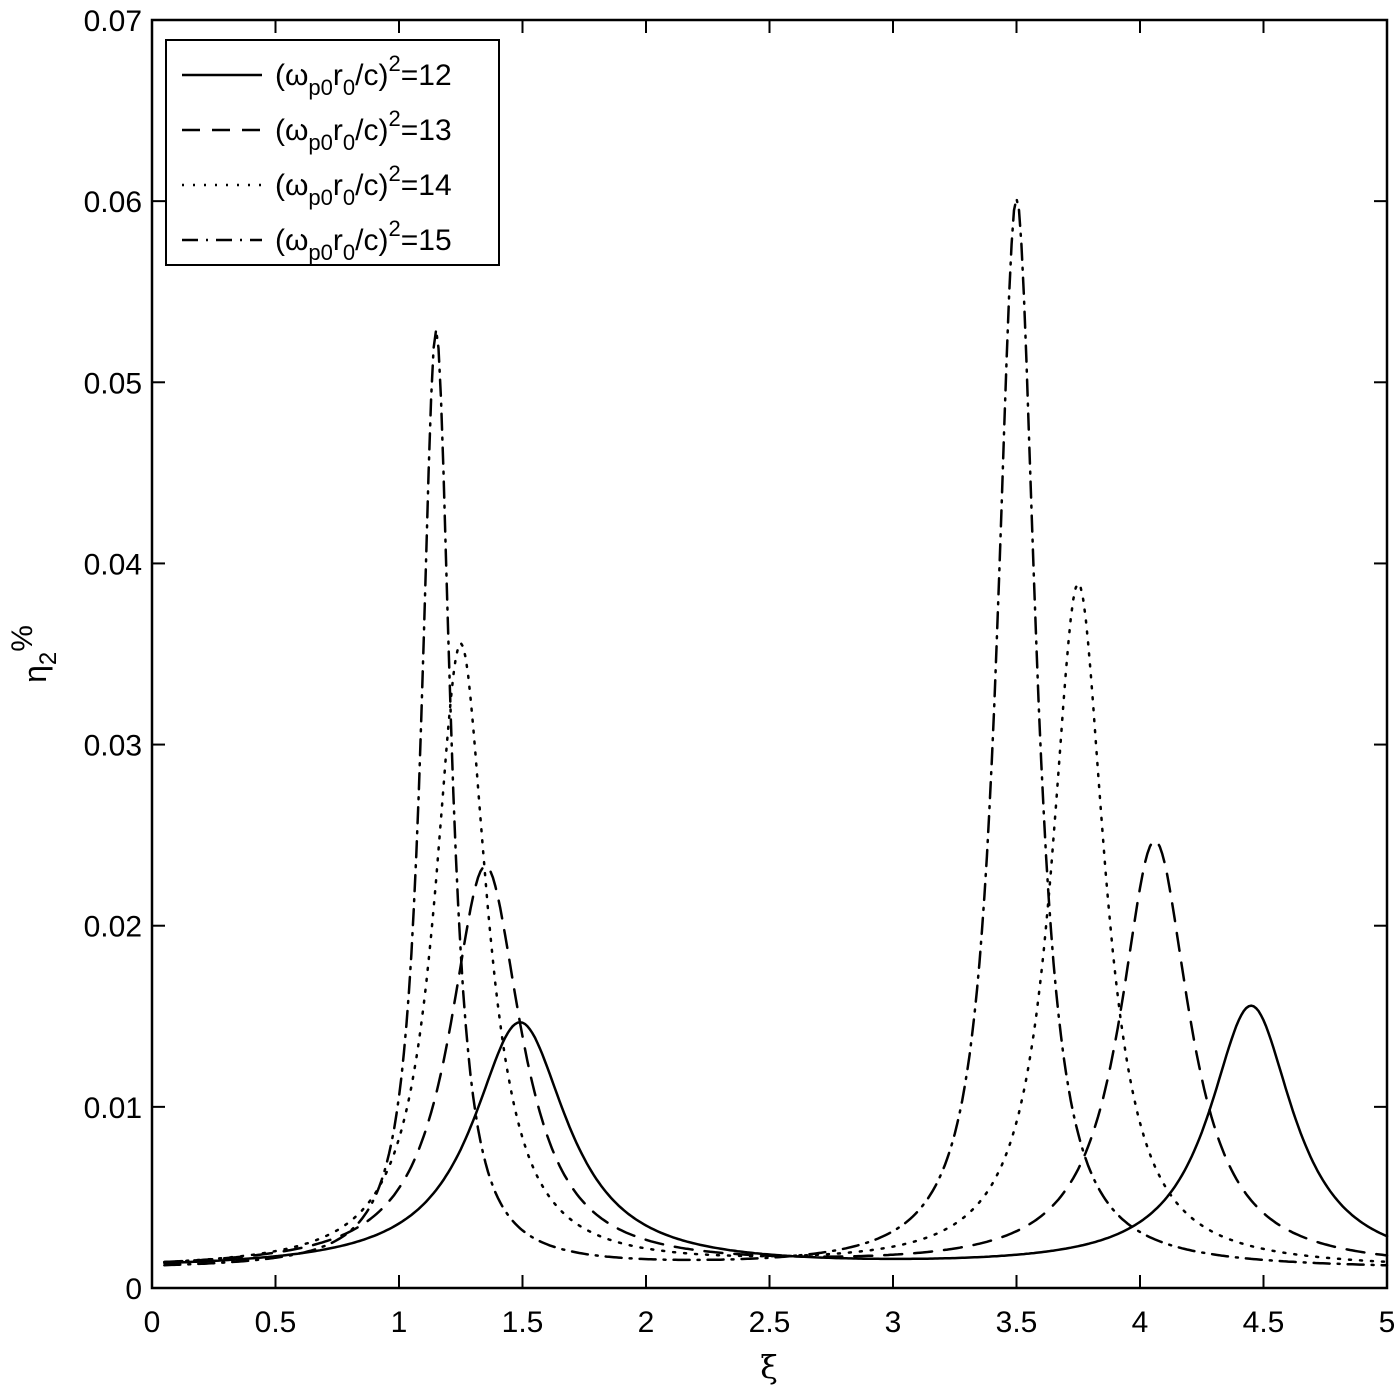 The width and height of the screenshot is (1400, 1394). What do you see at coordinates (113, 21) in the screenshot?
I see `y-tick-label: 0.07` at bounding box center [113, 21].